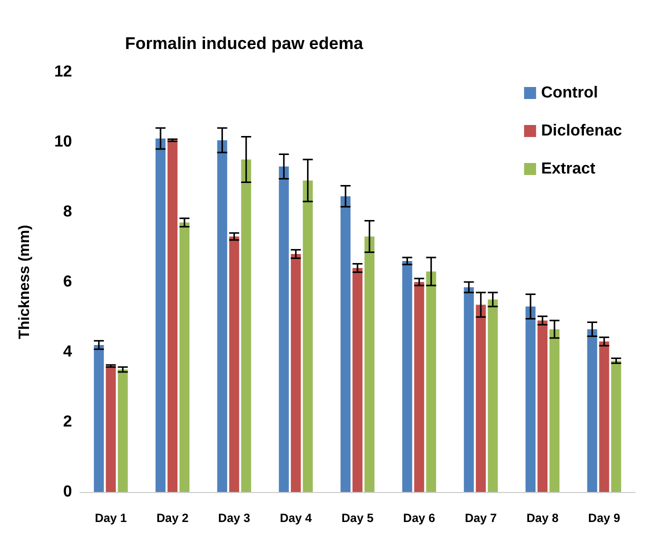 Image resolution: width=647 pixels, height=544 pixels. Describe the element at coordinates (357, 518) in the screenshot. I see `x-tick-label: Day 5` at that location.